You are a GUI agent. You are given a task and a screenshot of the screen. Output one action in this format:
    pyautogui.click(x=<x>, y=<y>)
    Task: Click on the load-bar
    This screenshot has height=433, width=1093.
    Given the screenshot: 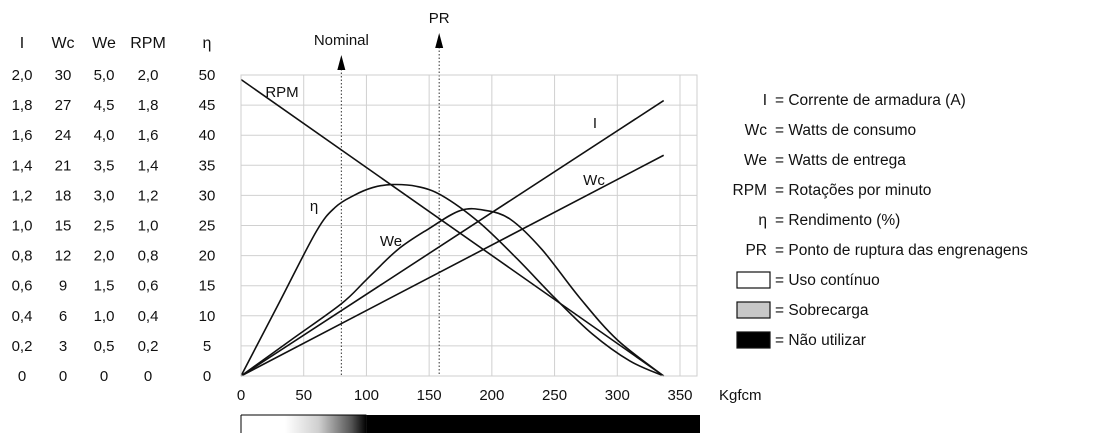 What is the action you would take?
    pyautogui.click(x=470, y=424)
    